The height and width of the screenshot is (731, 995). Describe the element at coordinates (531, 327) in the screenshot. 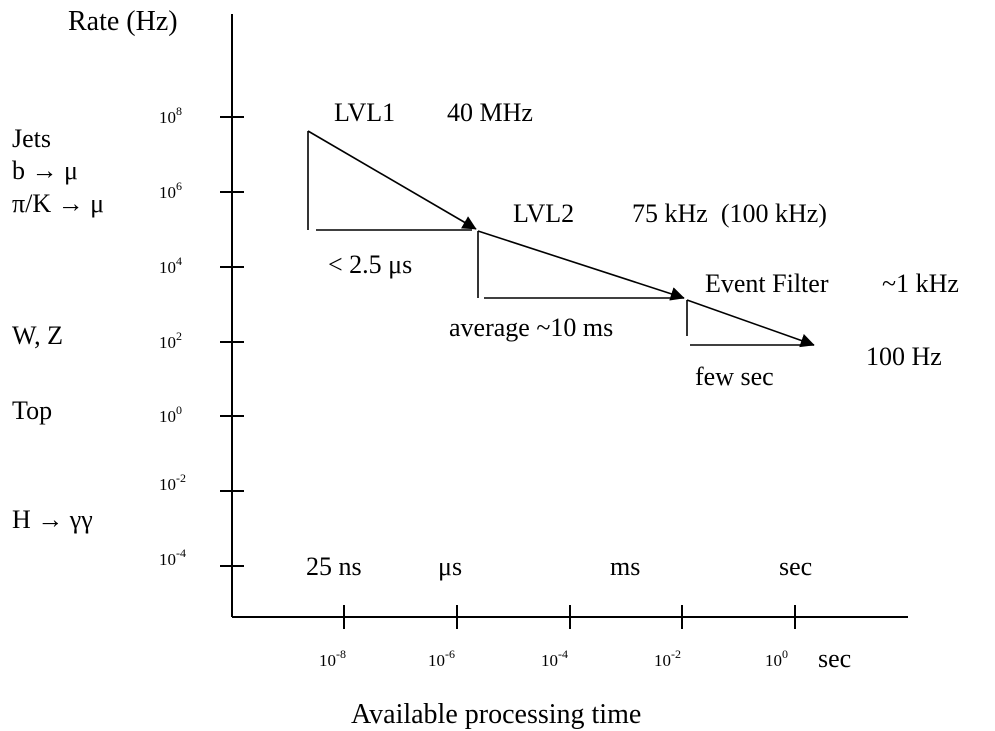

I see `lvl2-latency: average ~10 ms` at that location.